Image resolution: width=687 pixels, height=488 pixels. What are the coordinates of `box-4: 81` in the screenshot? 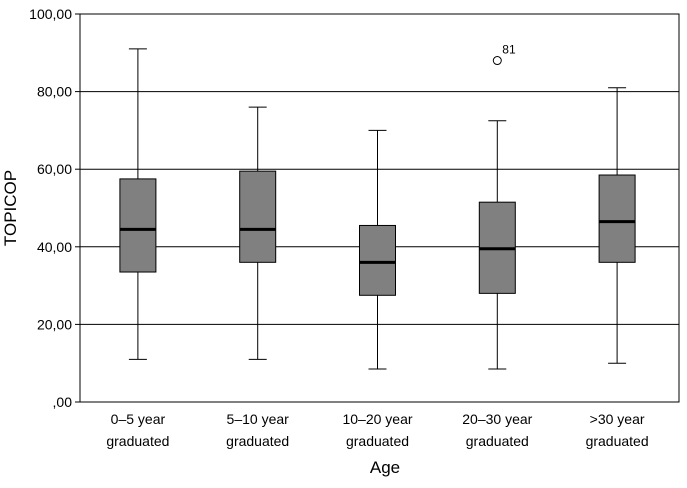 It's located at (497, 206).